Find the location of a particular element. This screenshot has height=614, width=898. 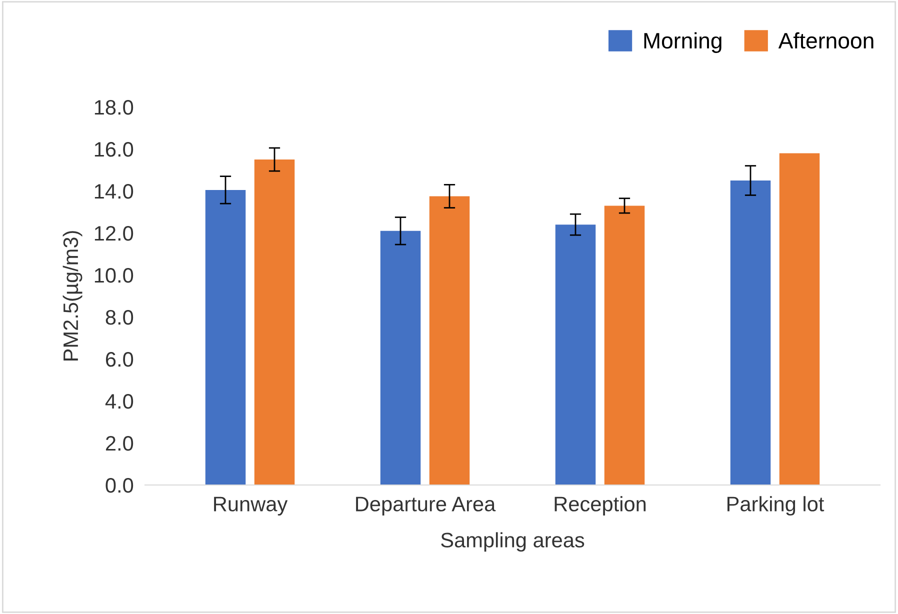

y-tick-label: 8.0 is located at coordinates (120, 317).